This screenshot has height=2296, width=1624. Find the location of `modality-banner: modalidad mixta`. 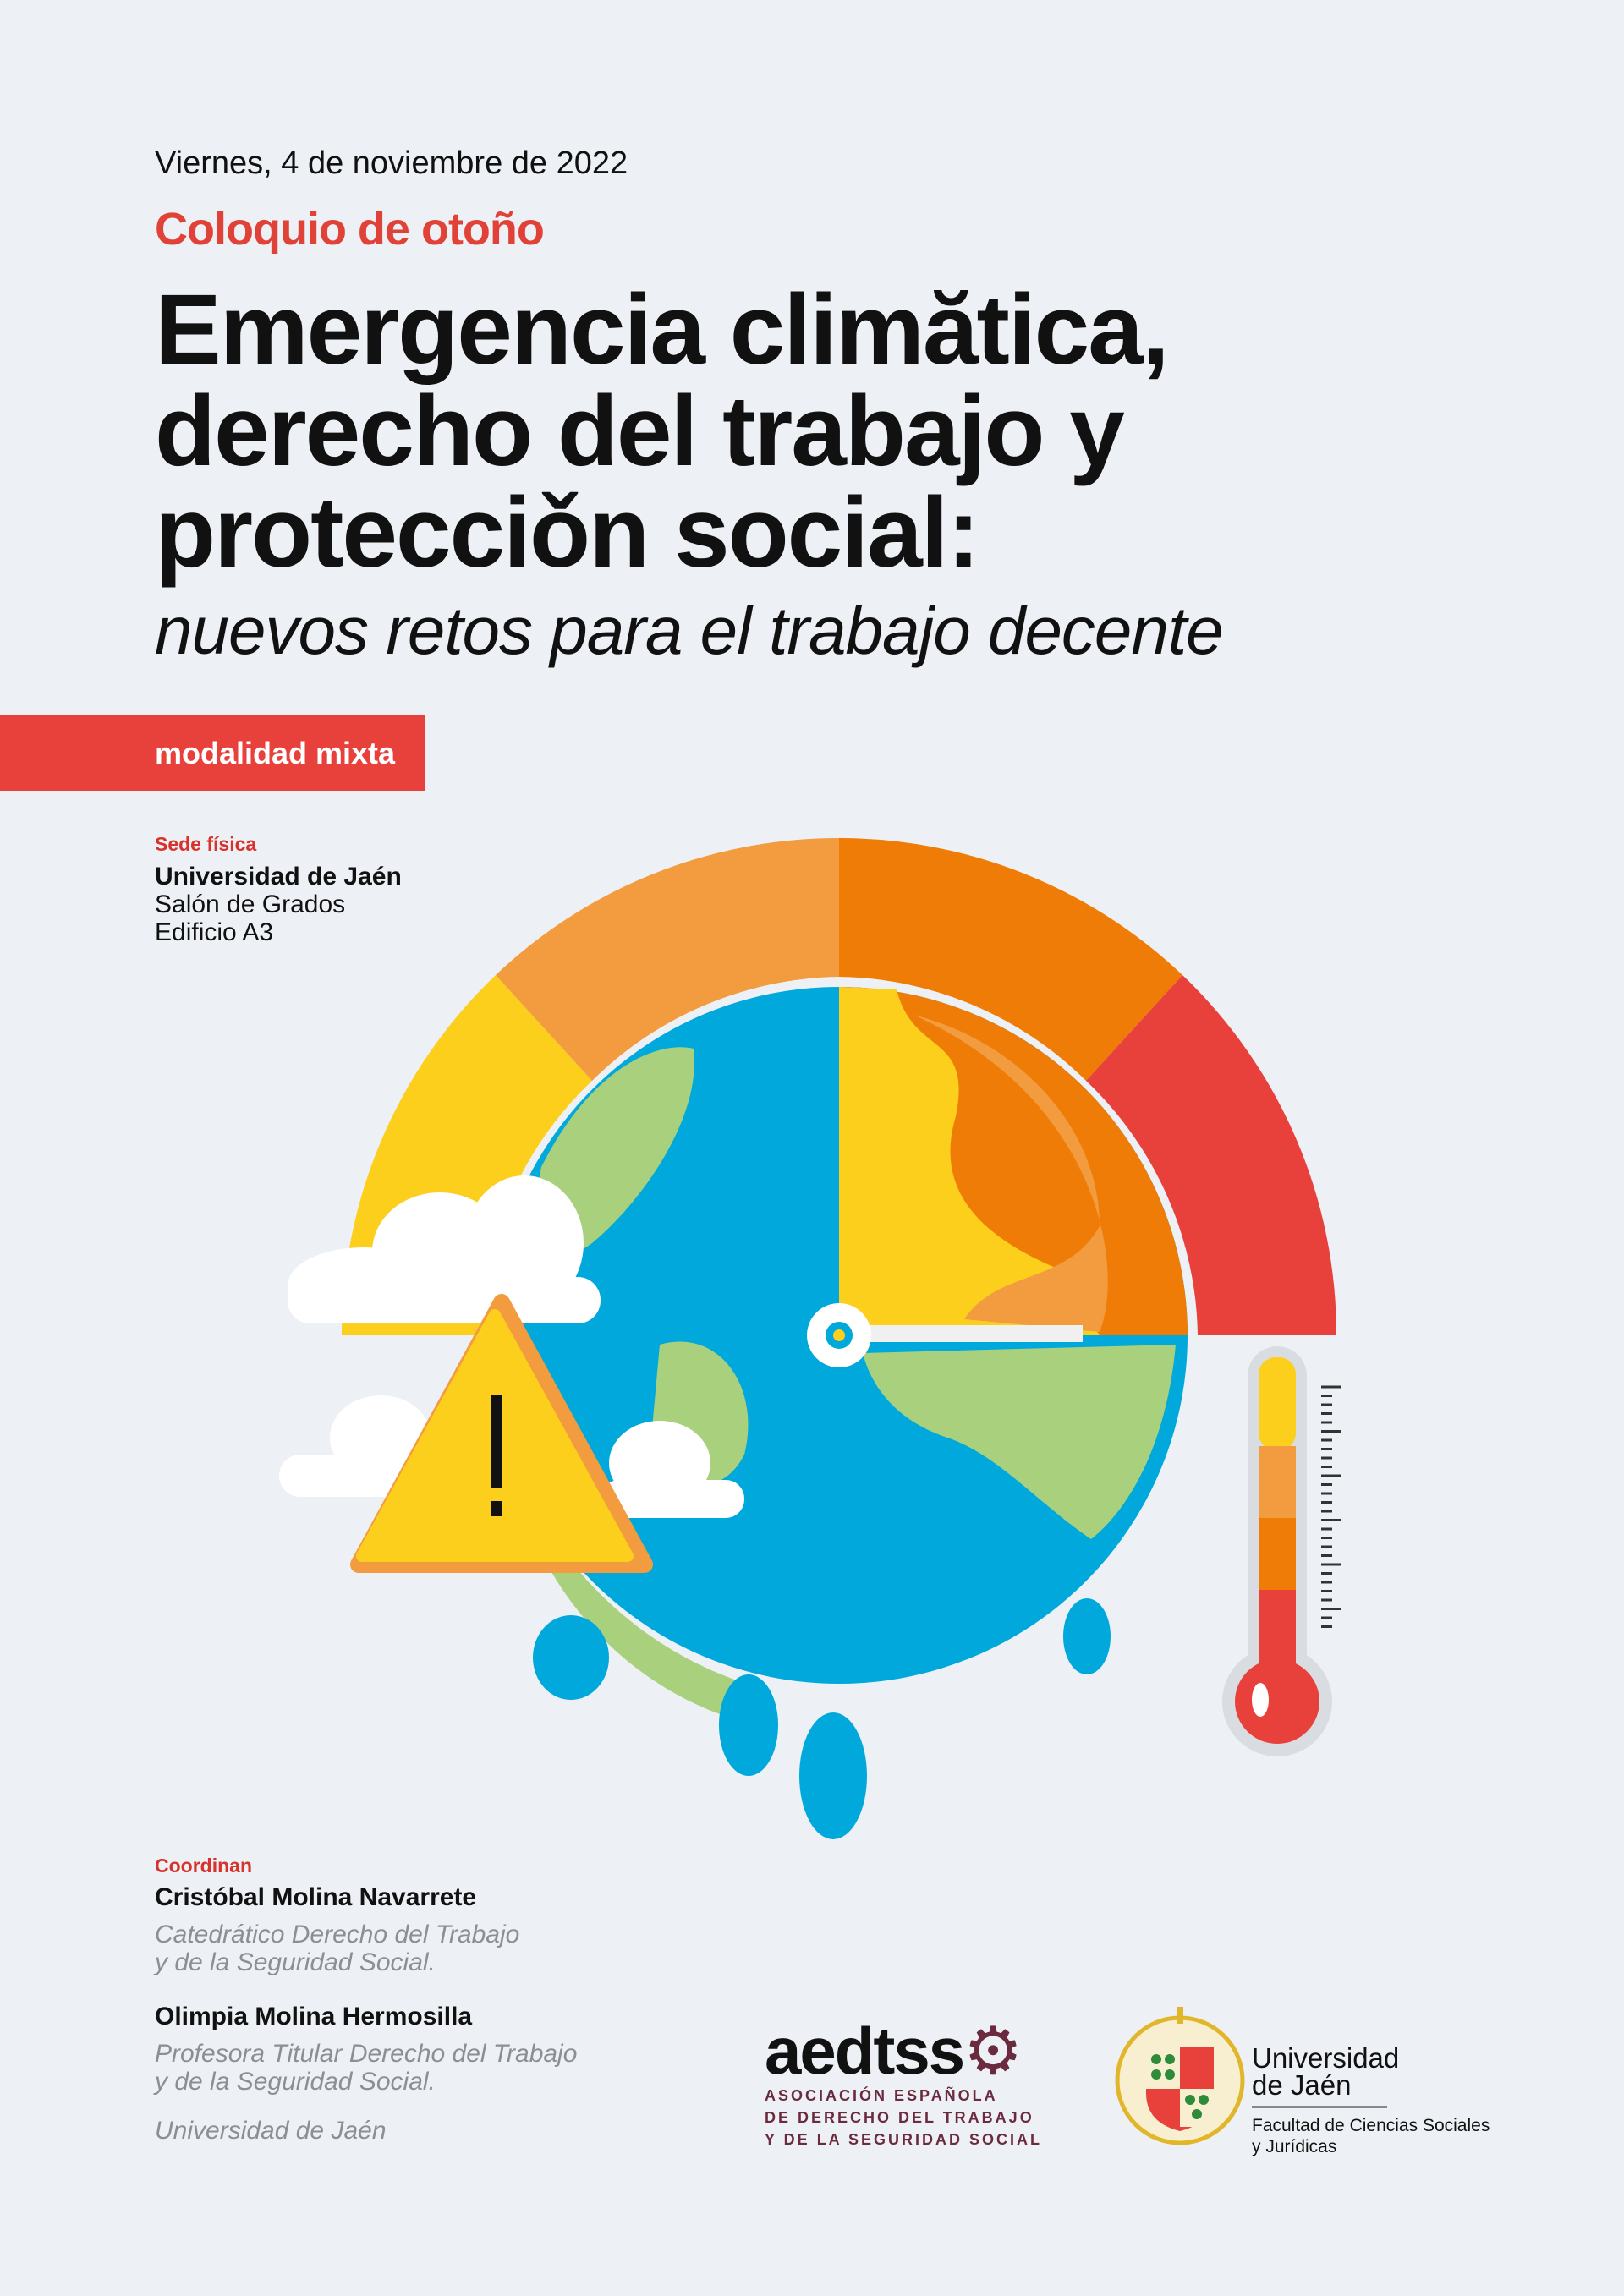

modality-banner: modalidad mixta is located at coordinates (212, 753).